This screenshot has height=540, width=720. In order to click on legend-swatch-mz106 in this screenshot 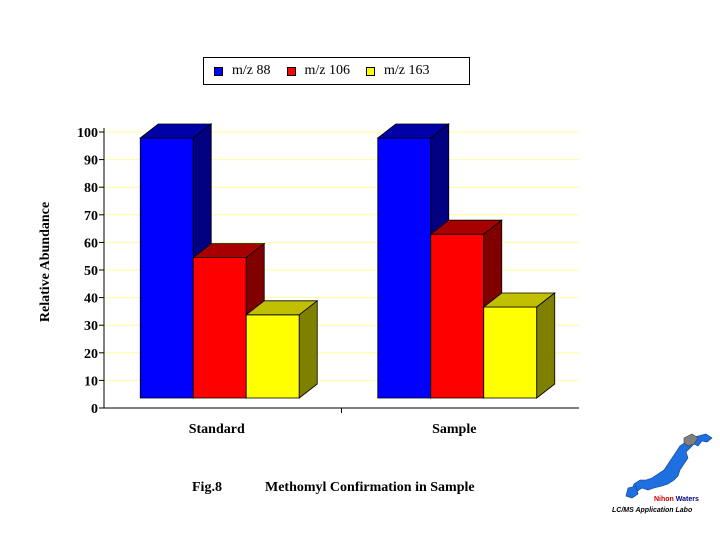, I will do `click(291, 71)`.